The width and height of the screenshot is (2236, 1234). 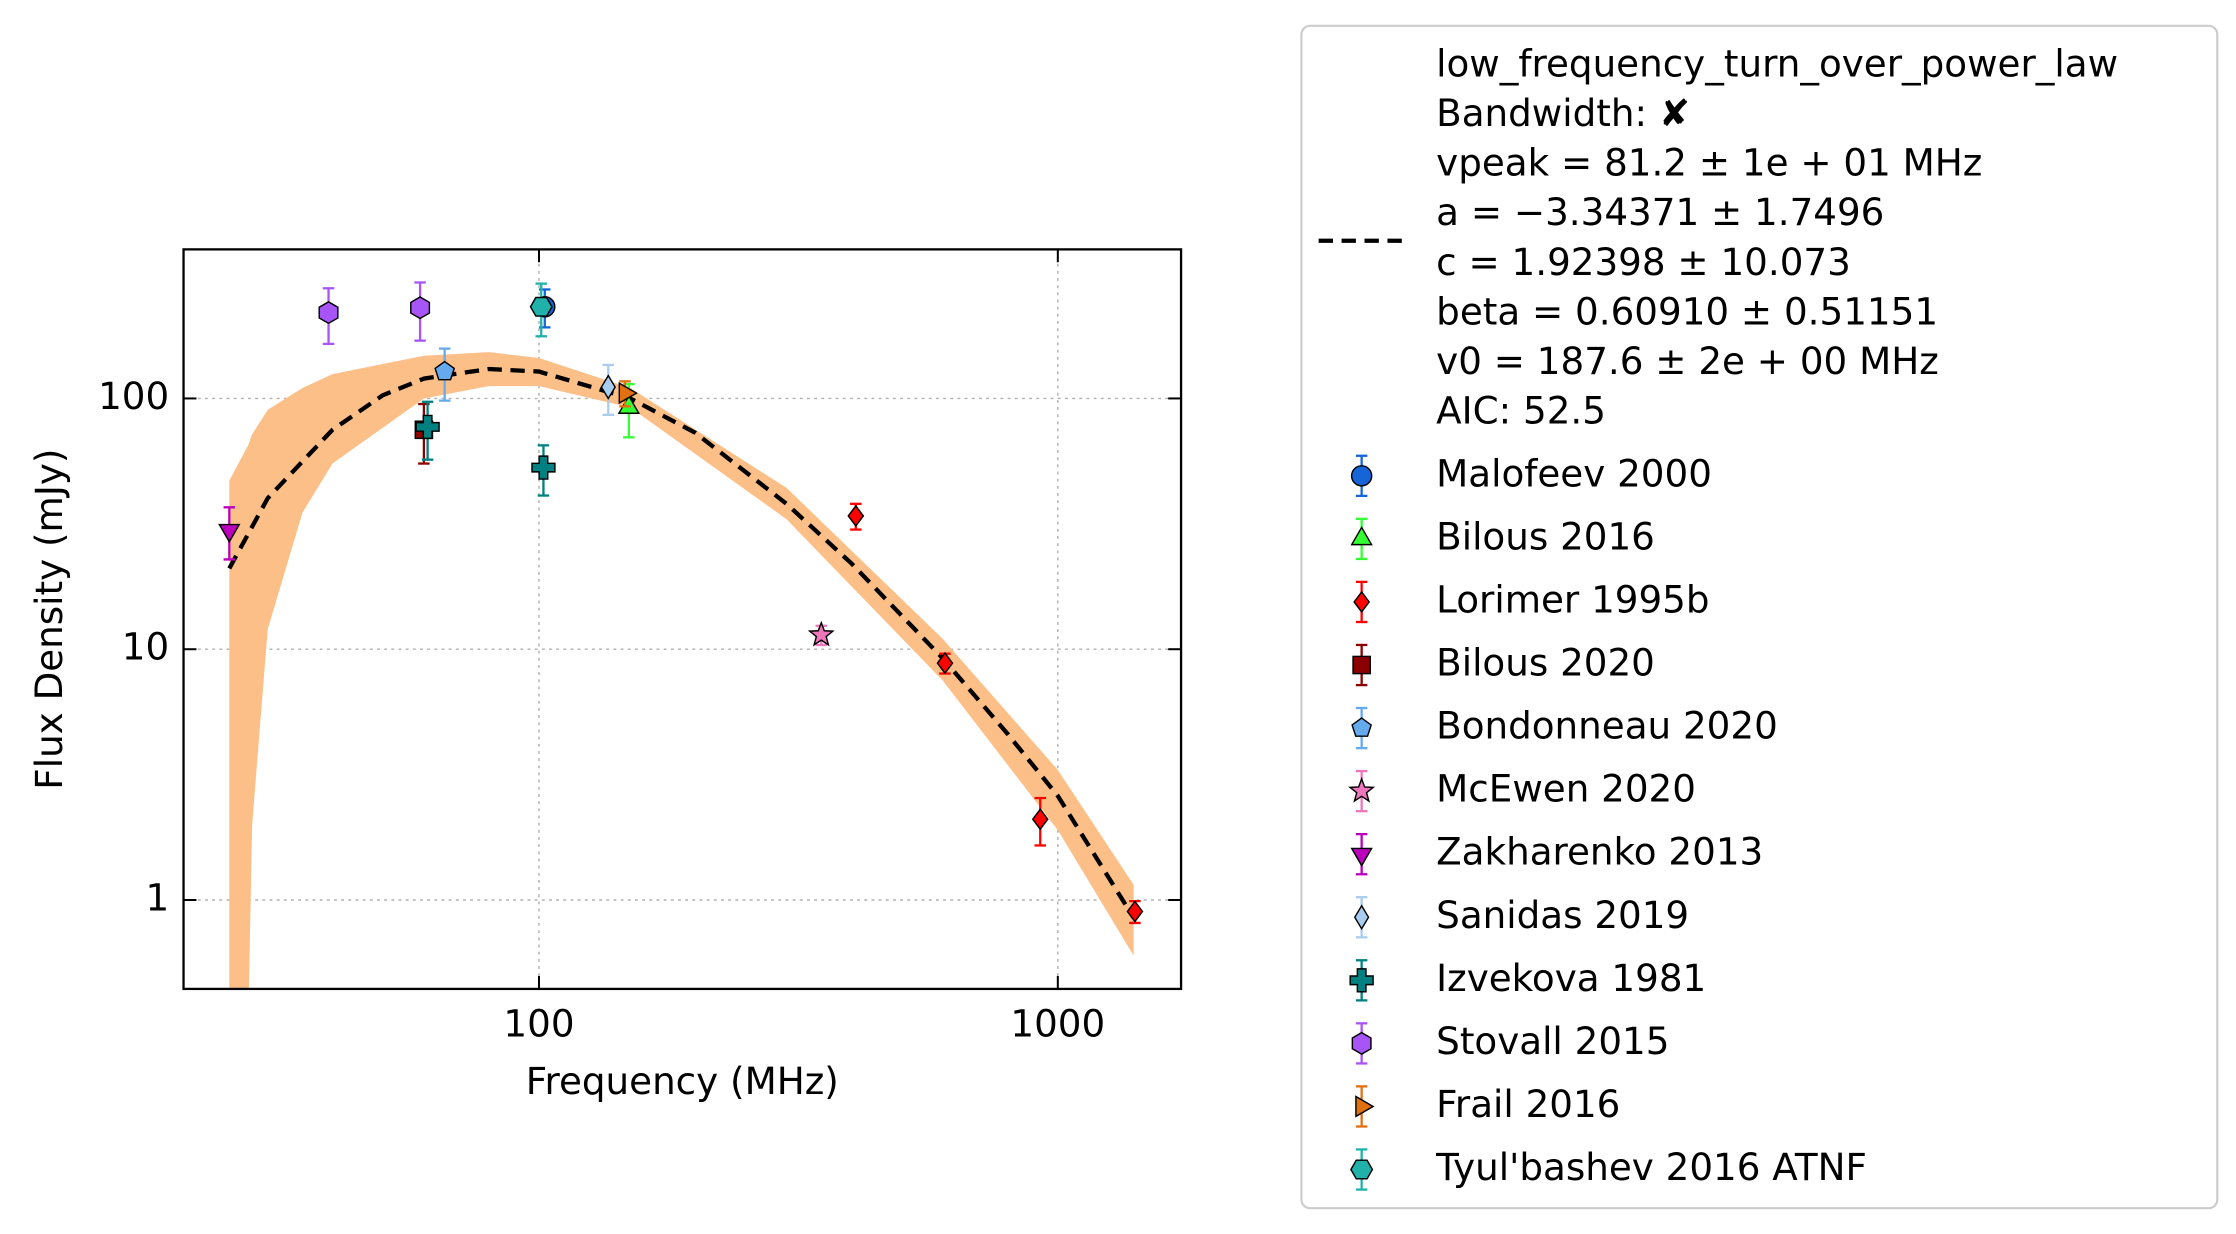 I want to click on y-axis-label: Flux Density (mJy), so click(x=49, y=619).